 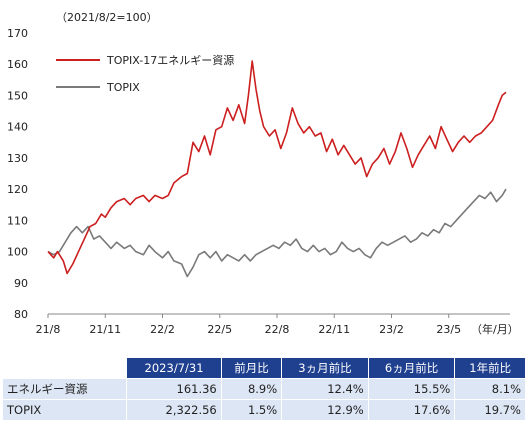 What do you see at coordinates (17, 158) in the screenshot?
I see `y-tick-label: 130` at bounding box center [17, 158].